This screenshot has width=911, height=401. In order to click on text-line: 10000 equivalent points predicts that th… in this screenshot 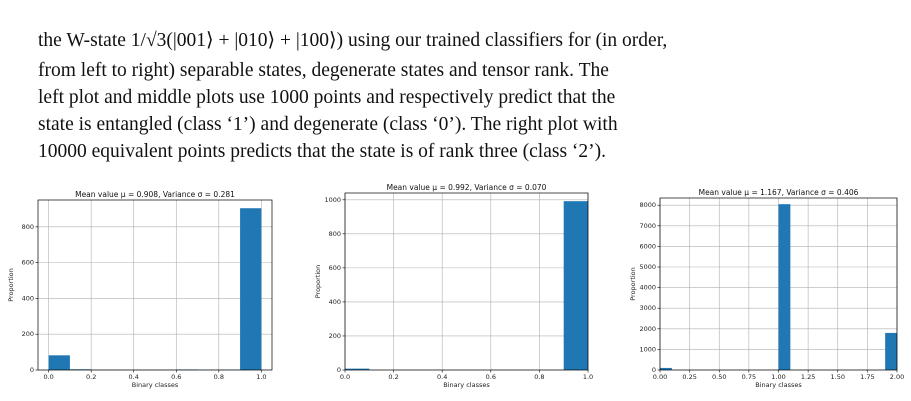, I will do `click(322, 151)`.